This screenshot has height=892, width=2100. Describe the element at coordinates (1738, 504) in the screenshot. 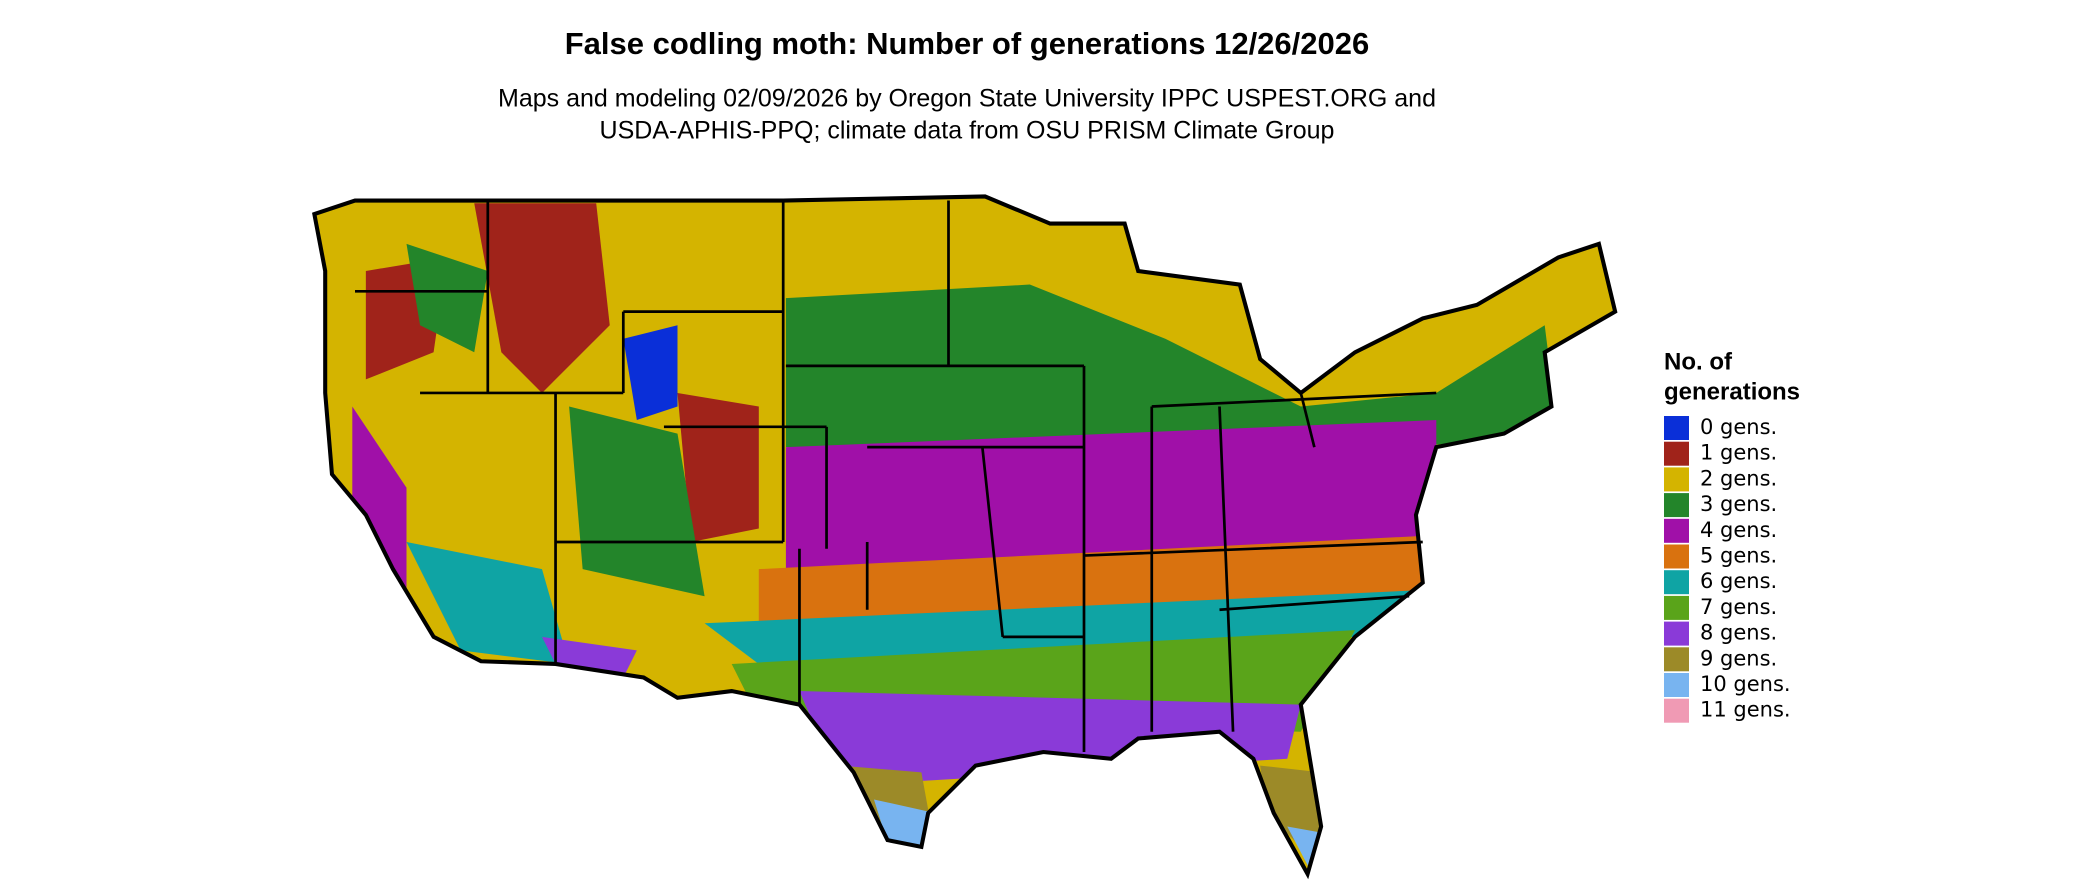

I see `legend-label: 3 gens.` at that location.